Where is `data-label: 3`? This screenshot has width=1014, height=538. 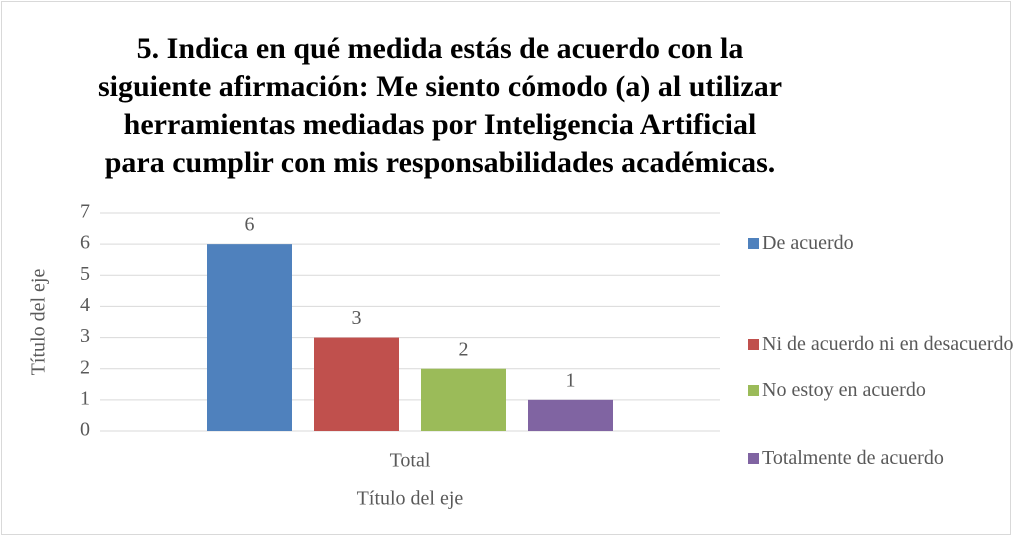
data-label: 3 is located at coordinates (357, 318).